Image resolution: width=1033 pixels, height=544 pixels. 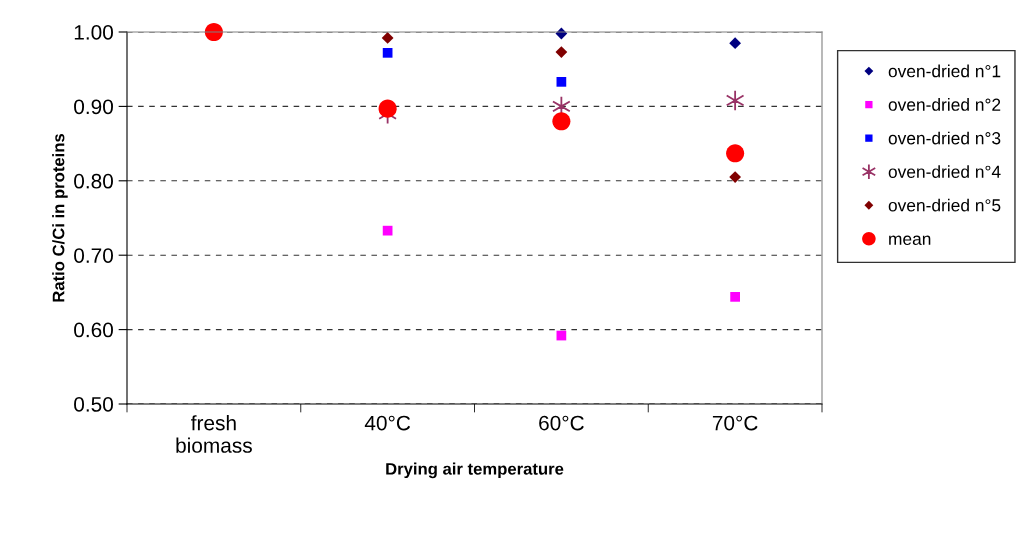 What do you see at coordinates (944, 104) in the screenshot?
I see `legend-label: oven-dried n°2` at bounding box center [944, 104].